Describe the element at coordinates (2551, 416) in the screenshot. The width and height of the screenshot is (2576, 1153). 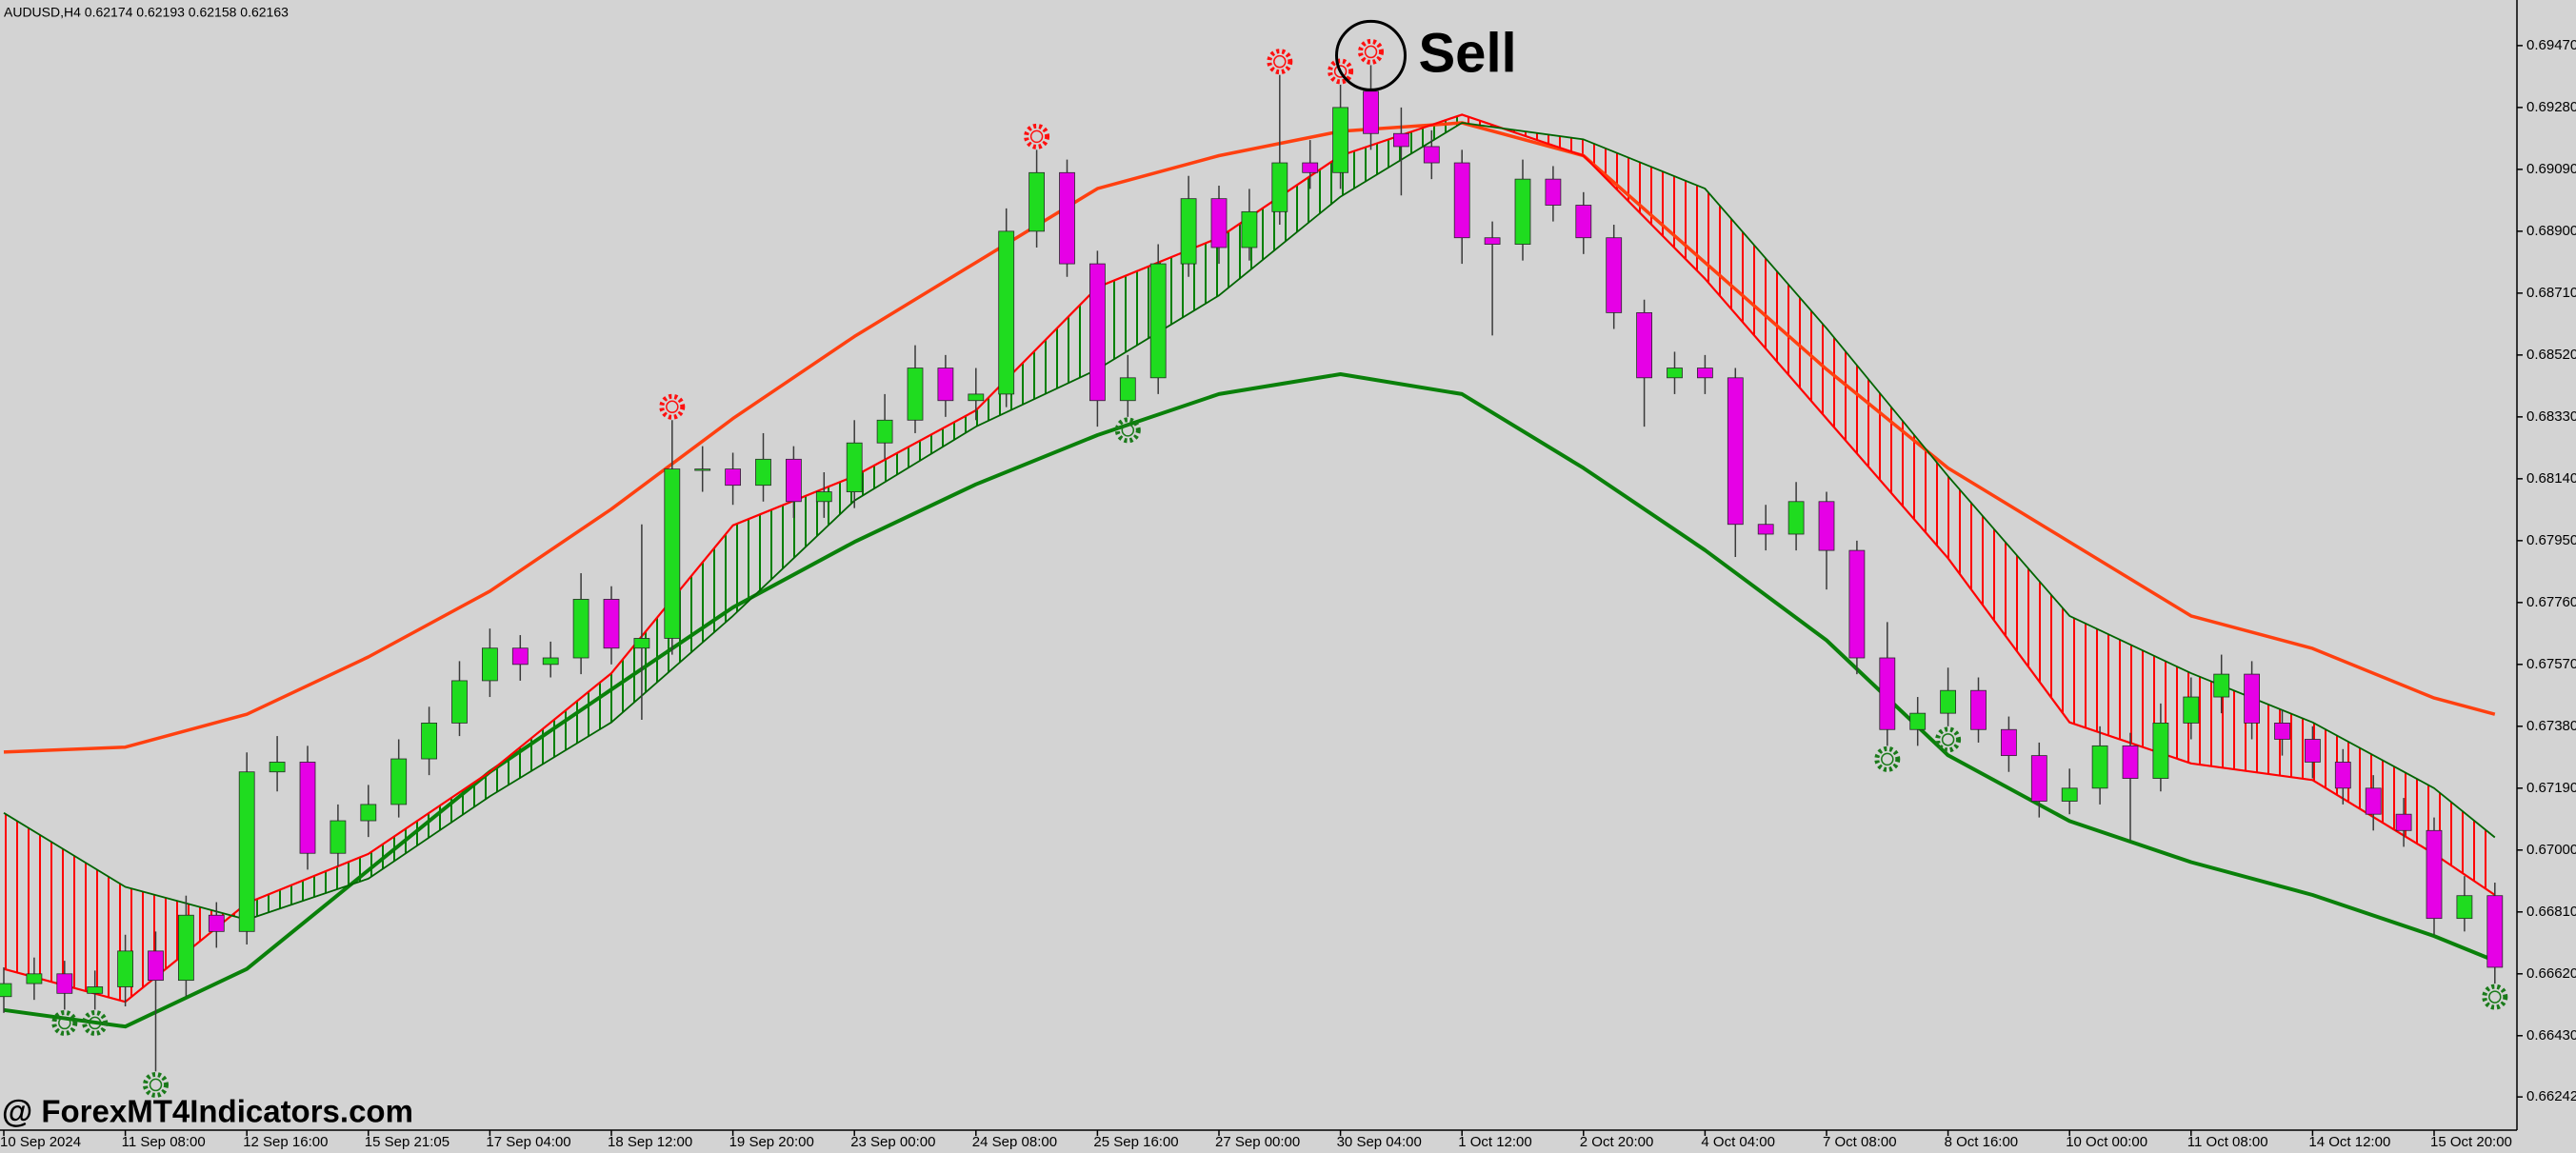
I see `y-tick-label: 0.68330` at that location.